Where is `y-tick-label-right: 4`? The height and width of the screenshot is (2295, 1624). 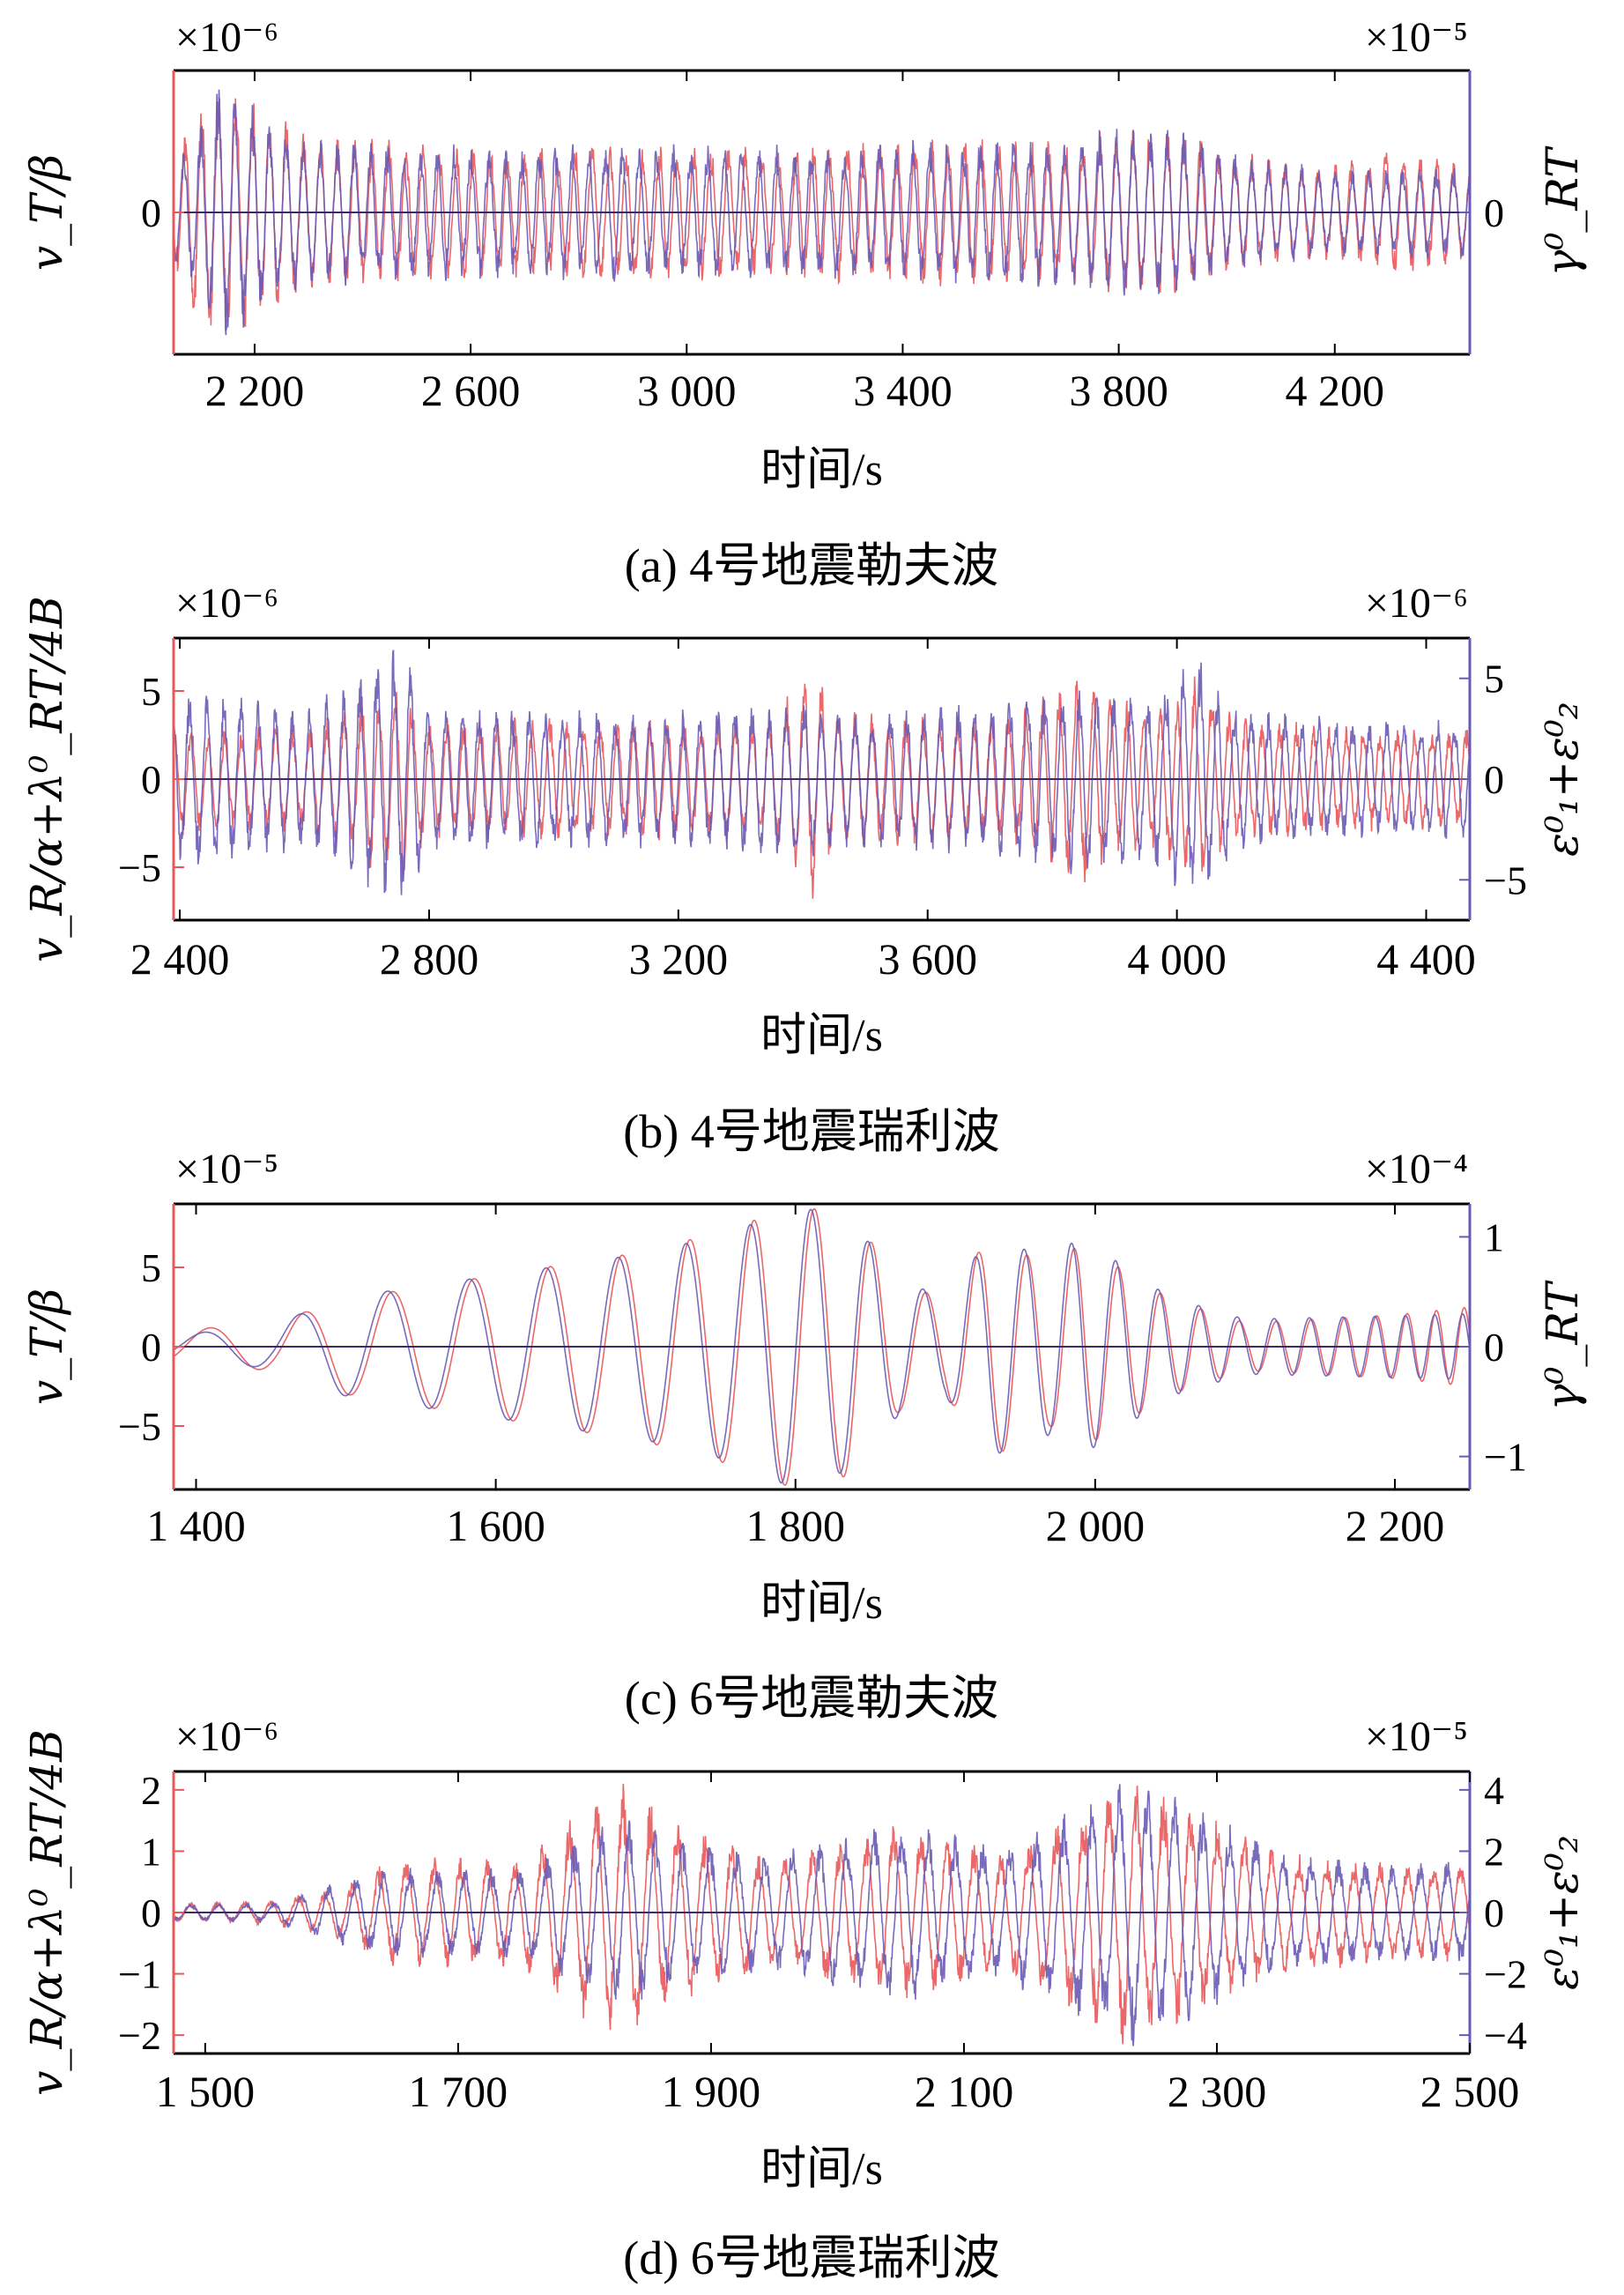
y-tick-label-right: 4 is located at coordinates (1494, 1790).